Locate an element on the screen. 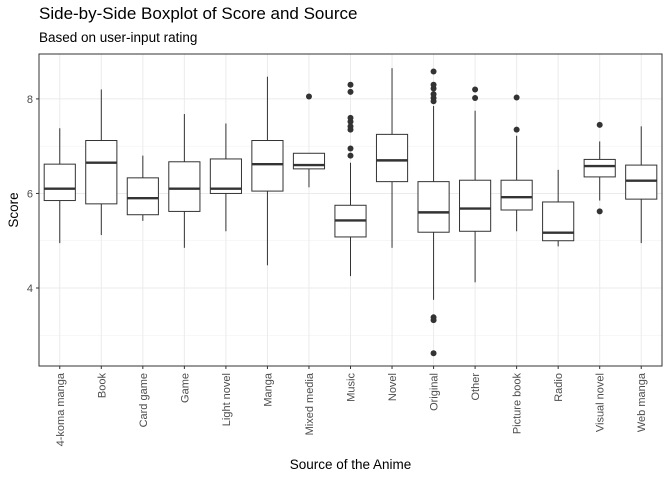  x-tick-label: Radio is located at coordinates (559, 387).